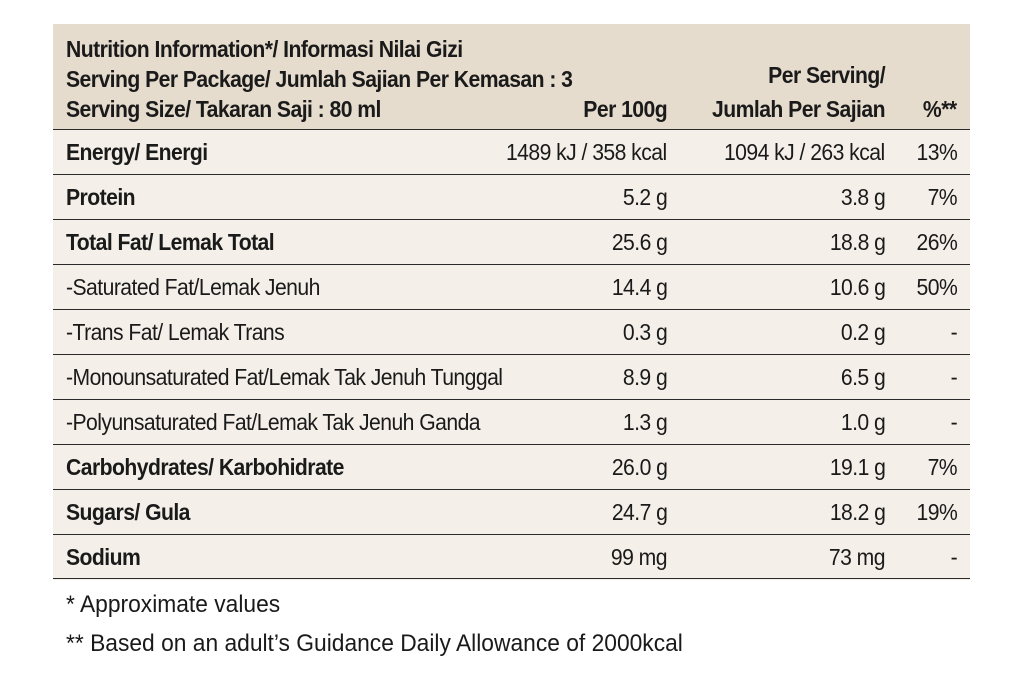 The image size is (1024, 683). What do you see at coordinates (936, 287) in the screenshot?
I see `percent-value: 50%` at bounding box center [936, 287].